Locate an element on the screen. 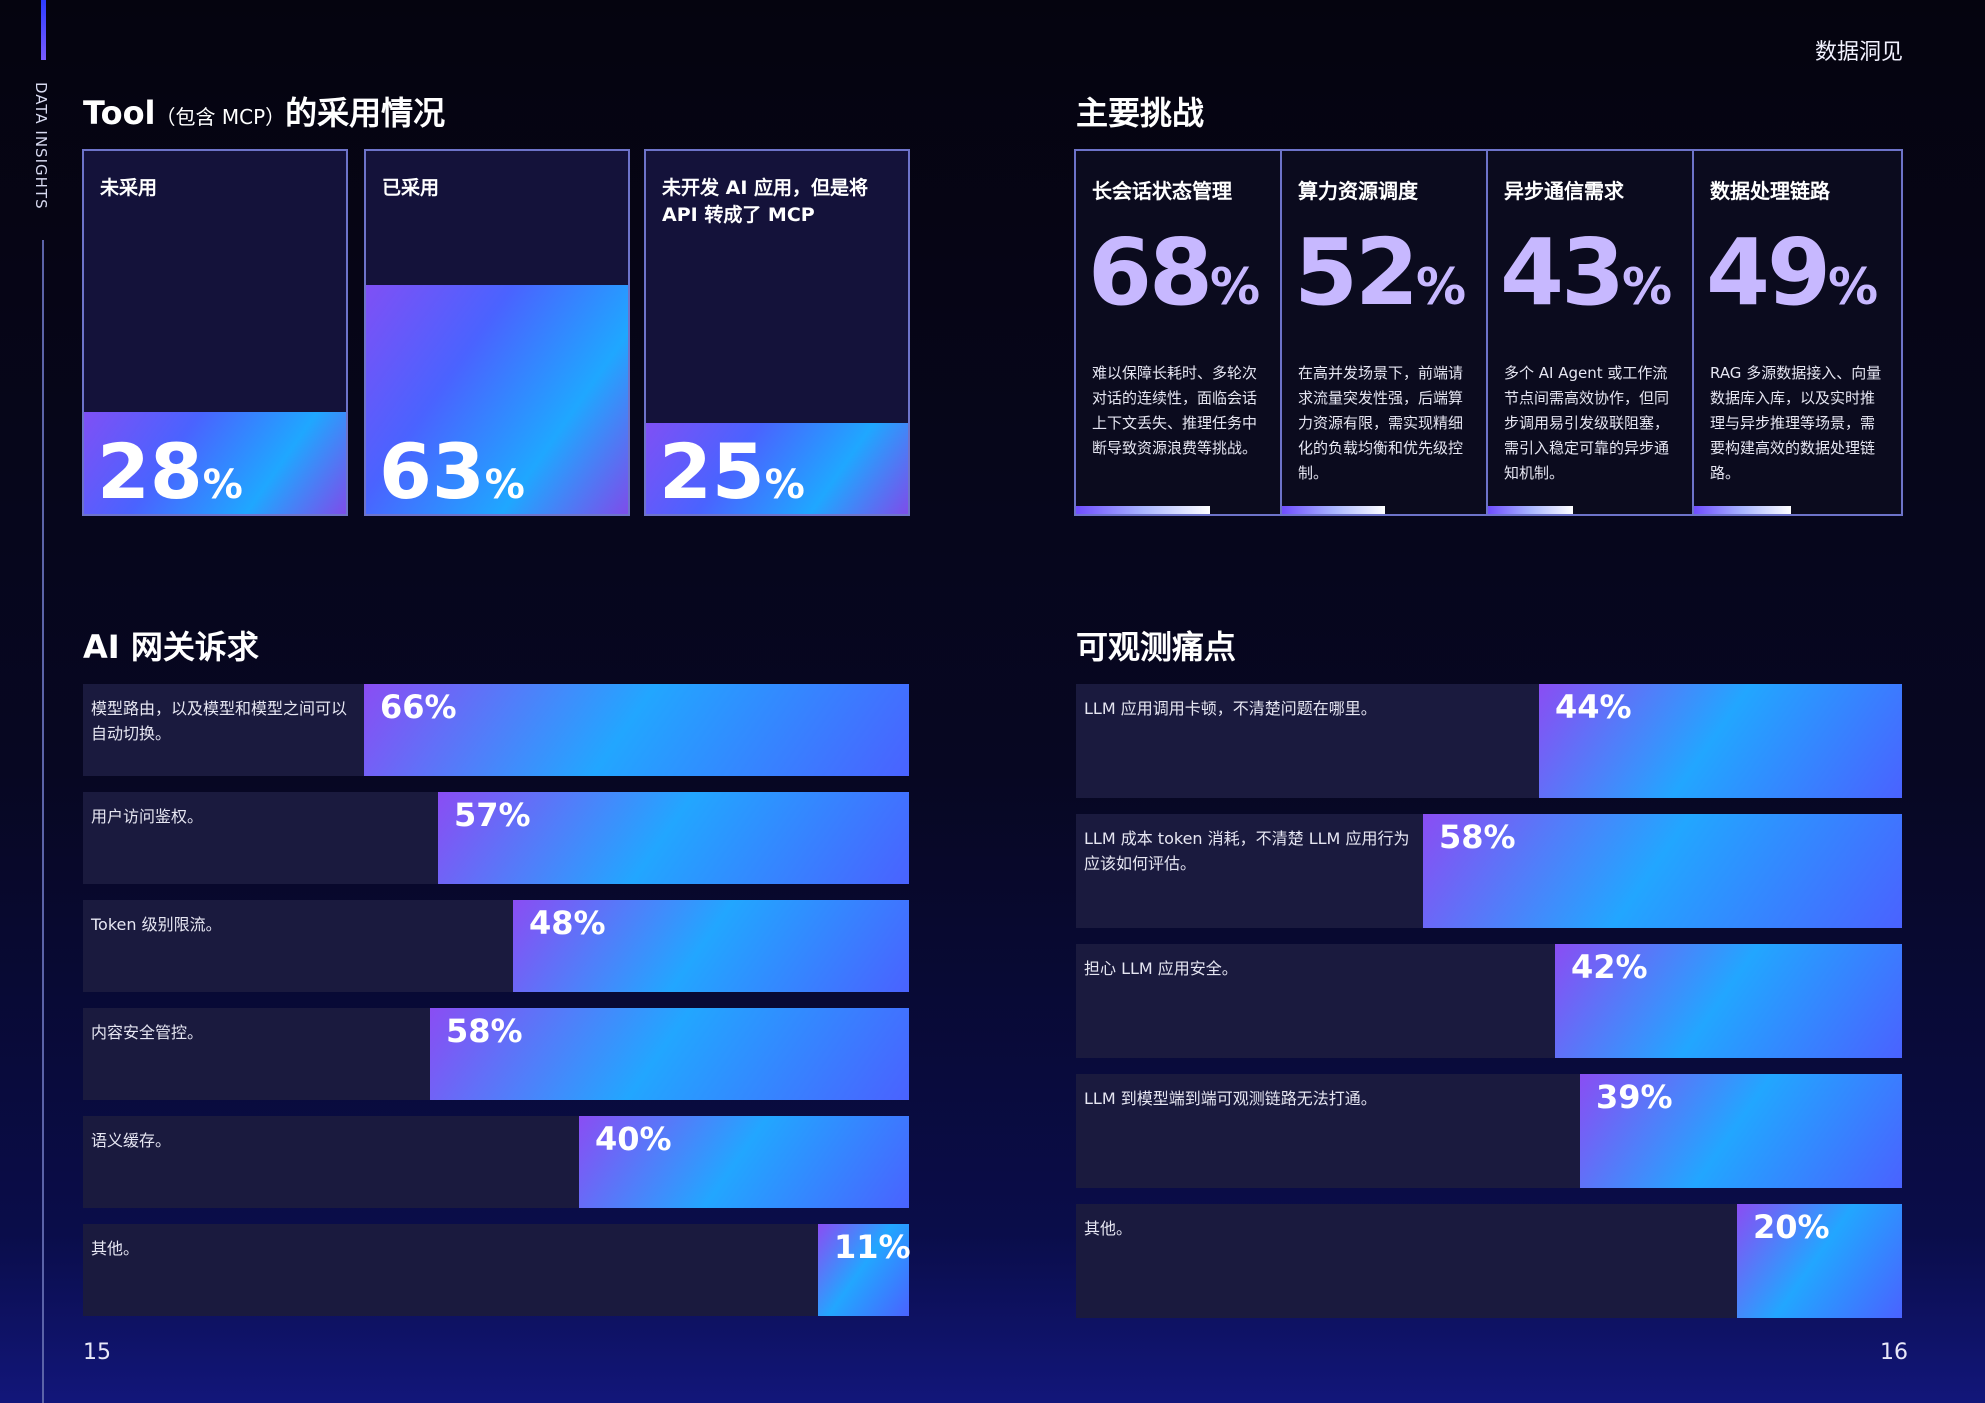  adoption-value-label: 63% is located at coordinates (452, 472).